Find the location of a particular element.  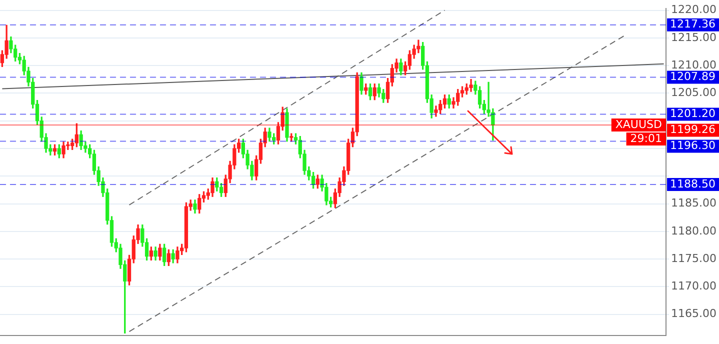

y-tick-label: 1220.00 is located at coordinates (693, 9).